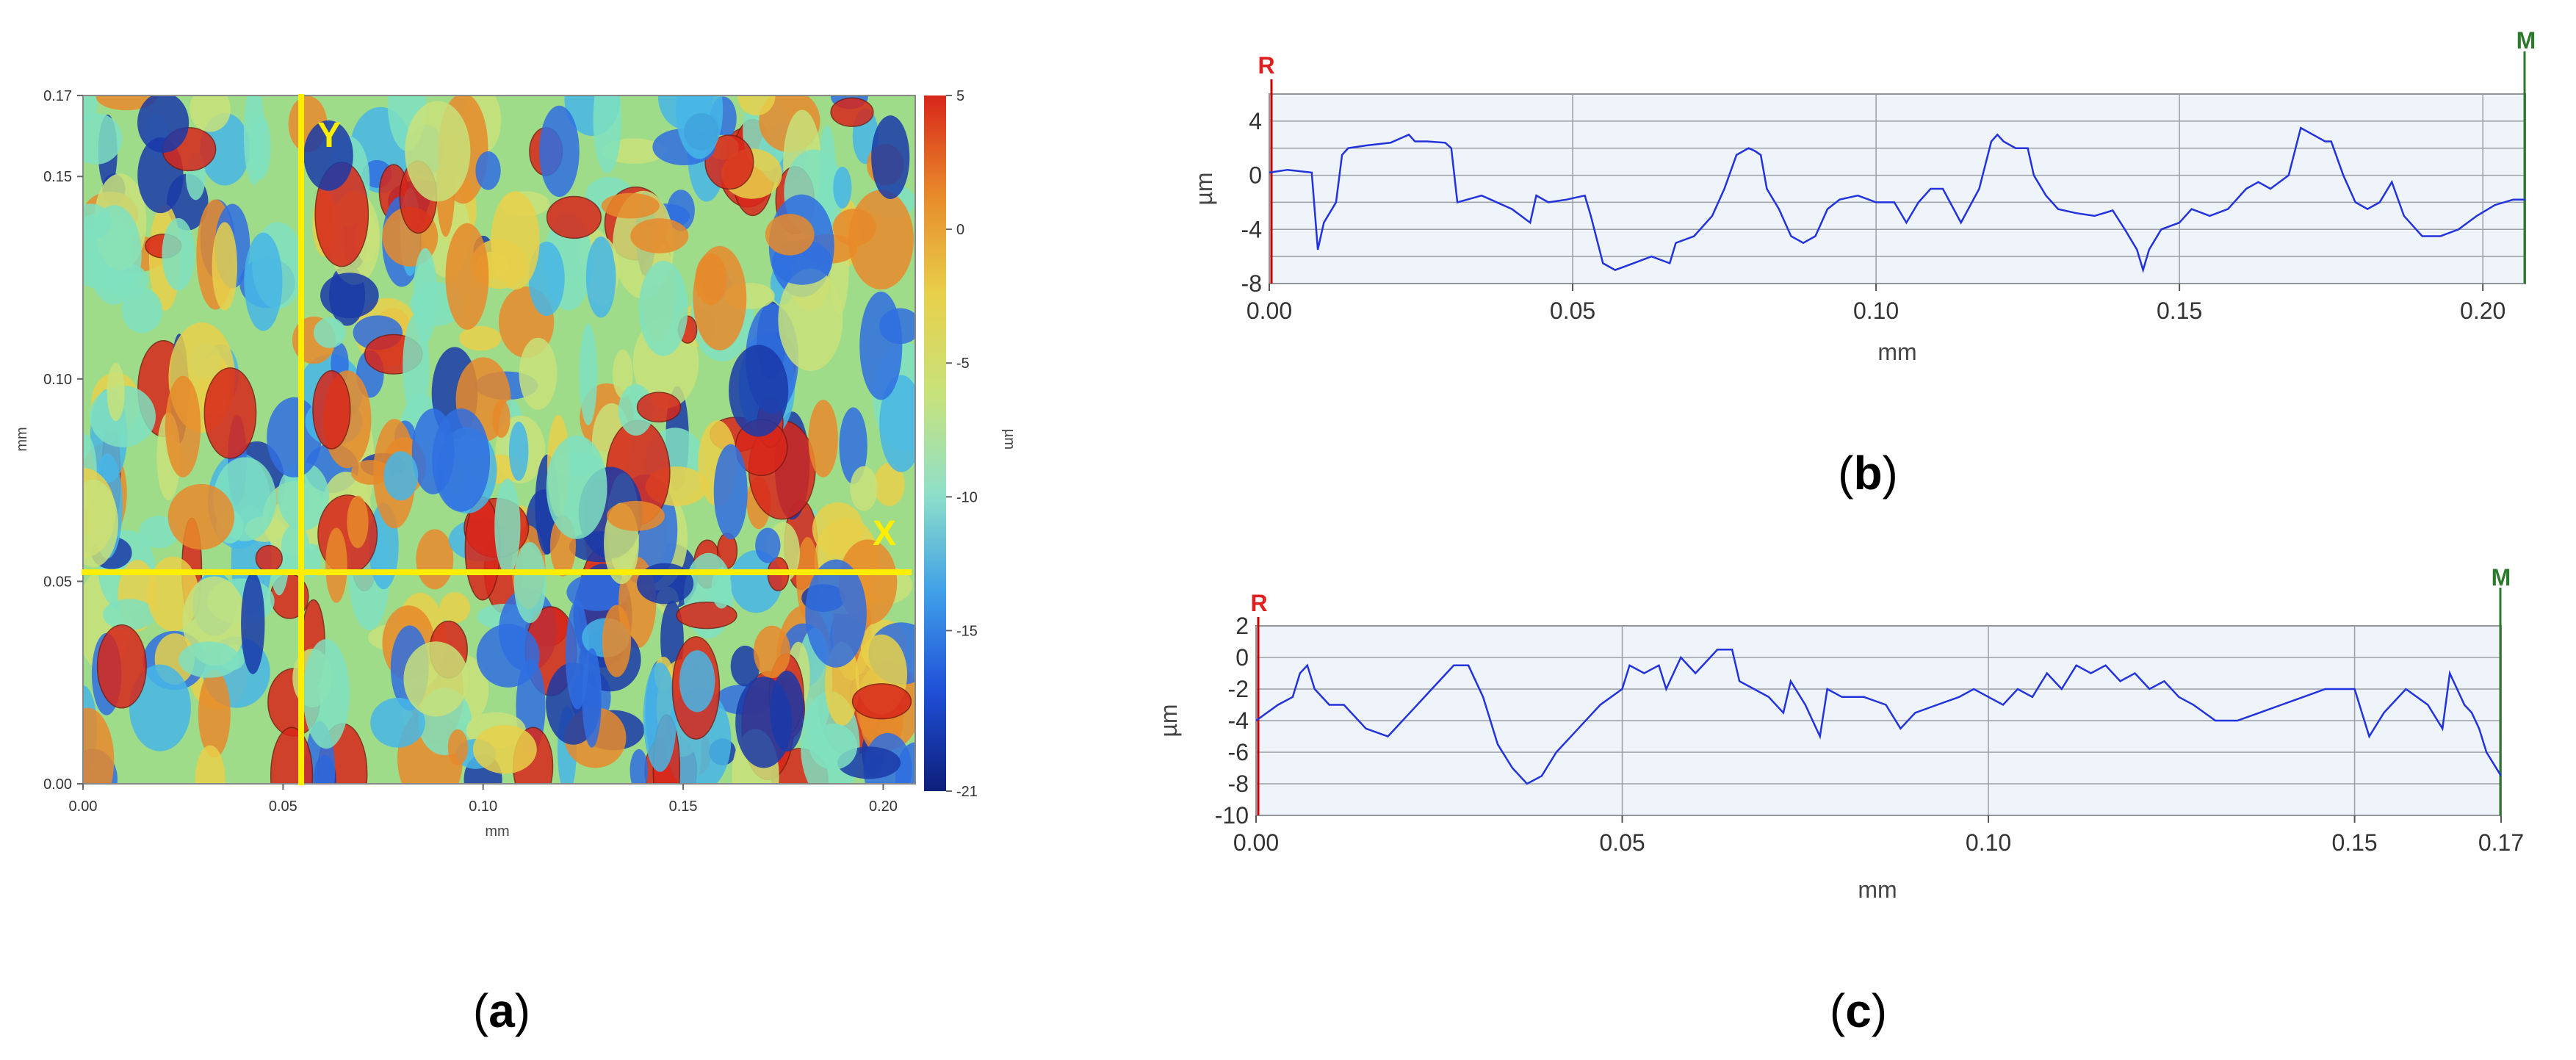  I want to click on panel-caption-b: (b), so click(1868, 474).